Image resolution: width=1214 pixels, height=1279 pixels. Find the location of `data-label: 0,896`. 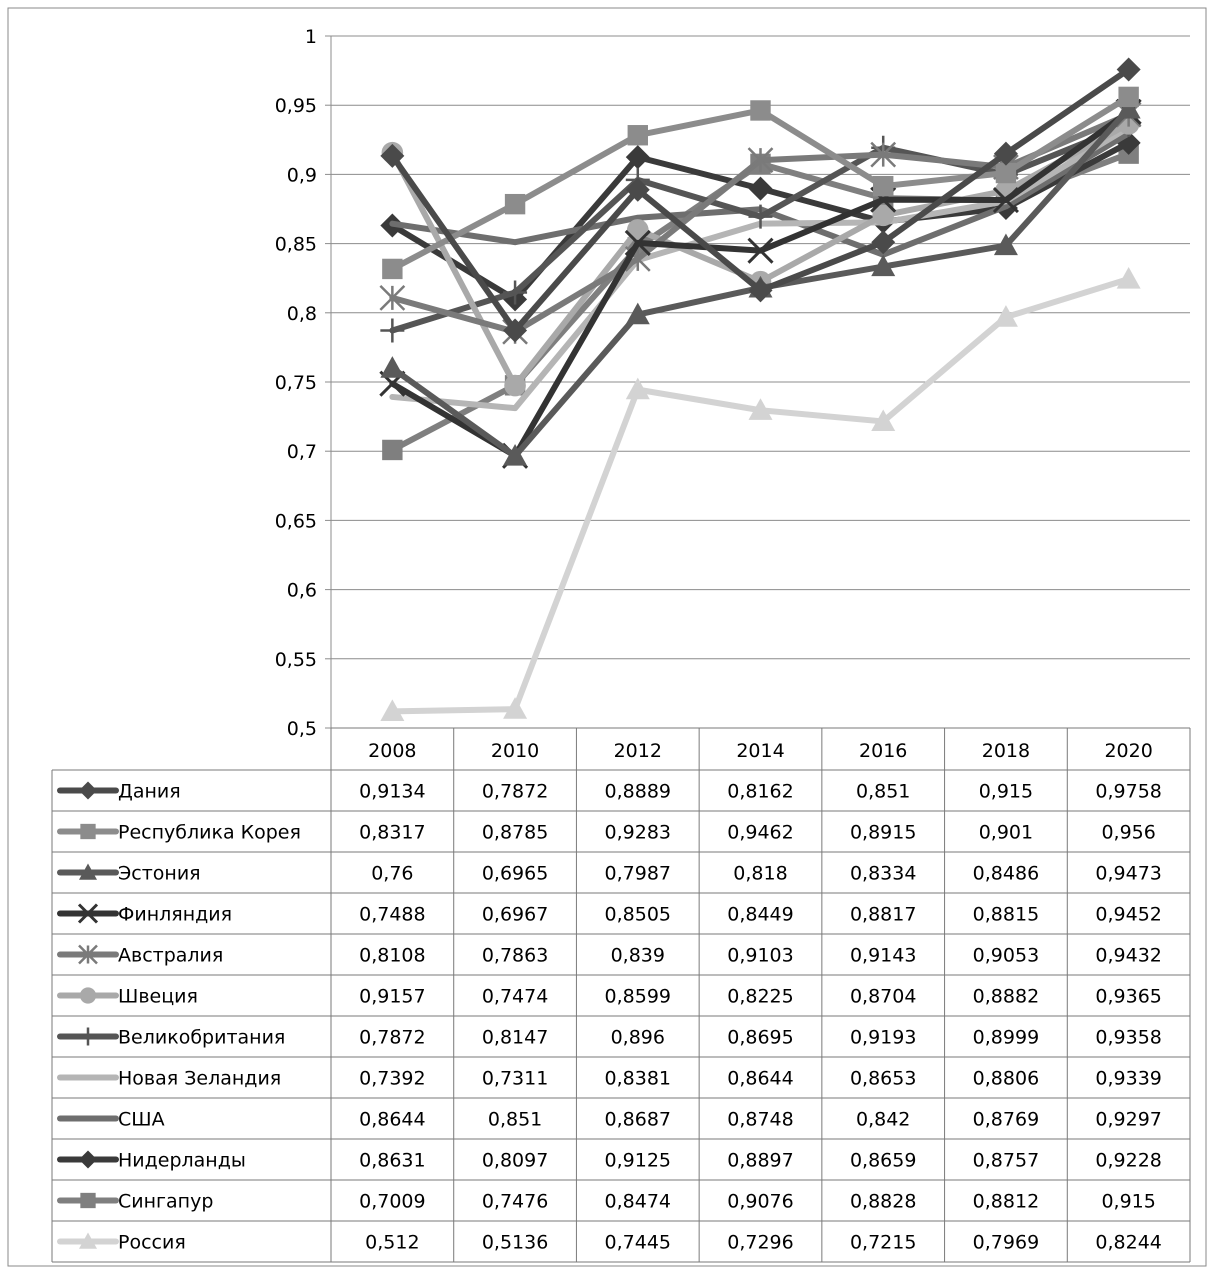

data-label: 0,896 is located at coordinates (638, 1038).